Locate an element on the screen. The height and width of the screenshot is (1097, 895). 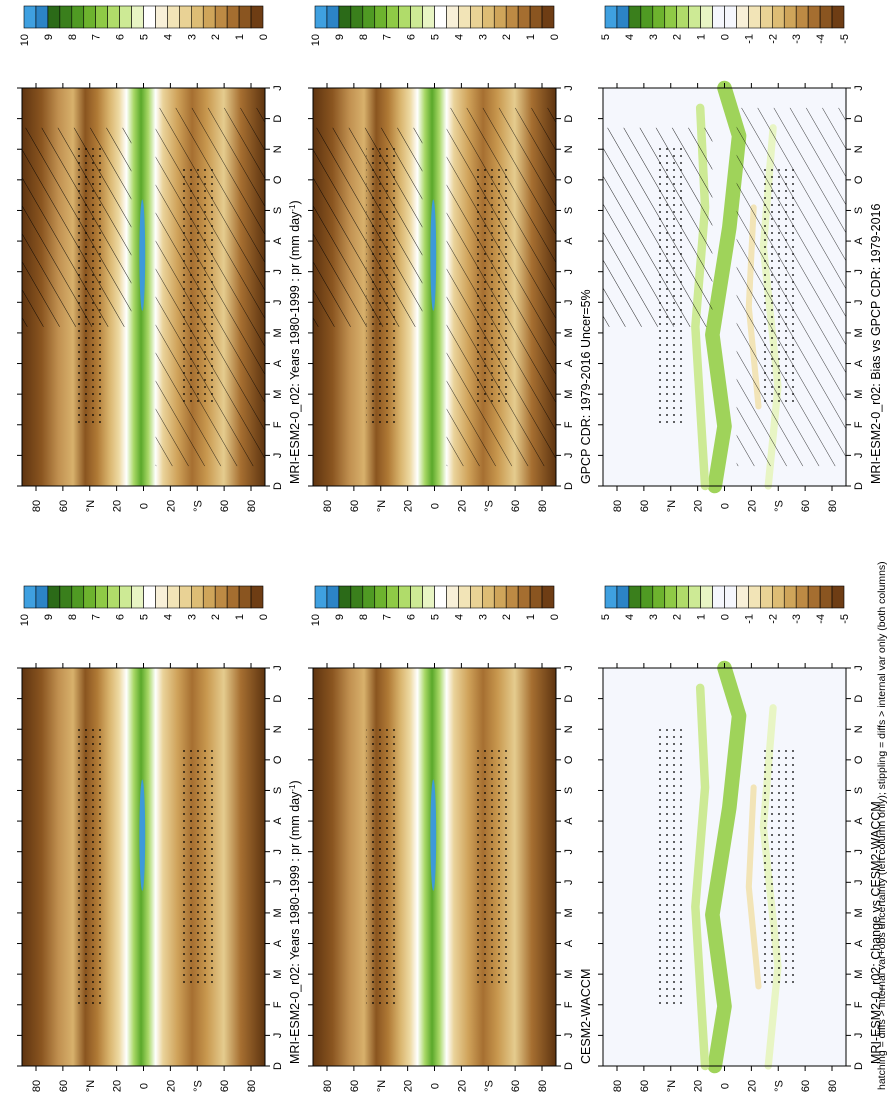
colorbar-label: 1 is located at coordinates (702, 37).